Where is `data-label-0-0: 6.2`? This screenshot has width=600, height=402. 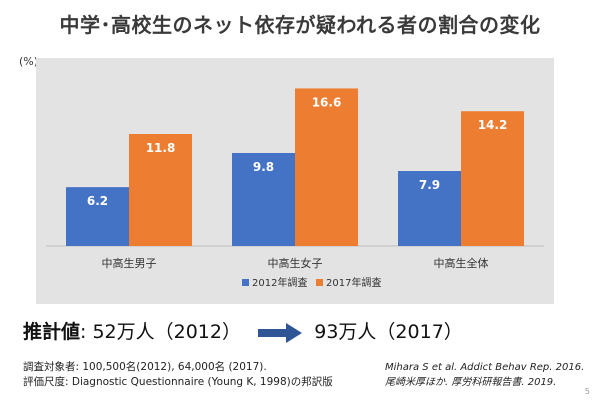
data-label-0-0: 6.2 is located at coordinates (97, 201).